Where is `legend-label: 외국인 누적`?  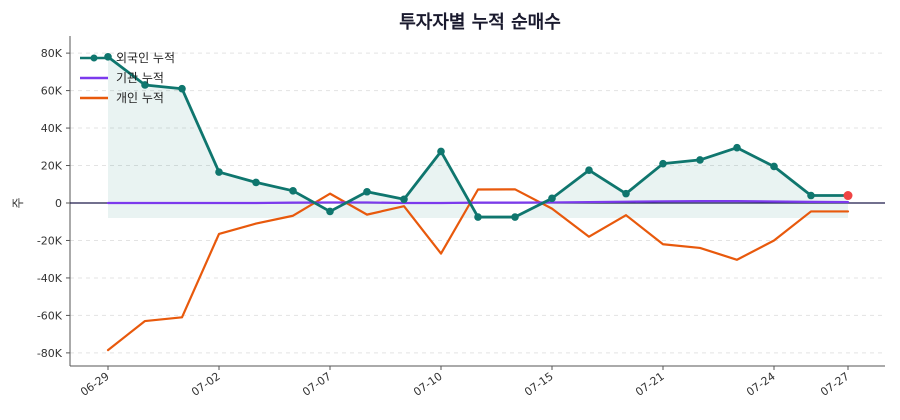
legend-label: 외국인 누적 is located at coordinates (145, 58).